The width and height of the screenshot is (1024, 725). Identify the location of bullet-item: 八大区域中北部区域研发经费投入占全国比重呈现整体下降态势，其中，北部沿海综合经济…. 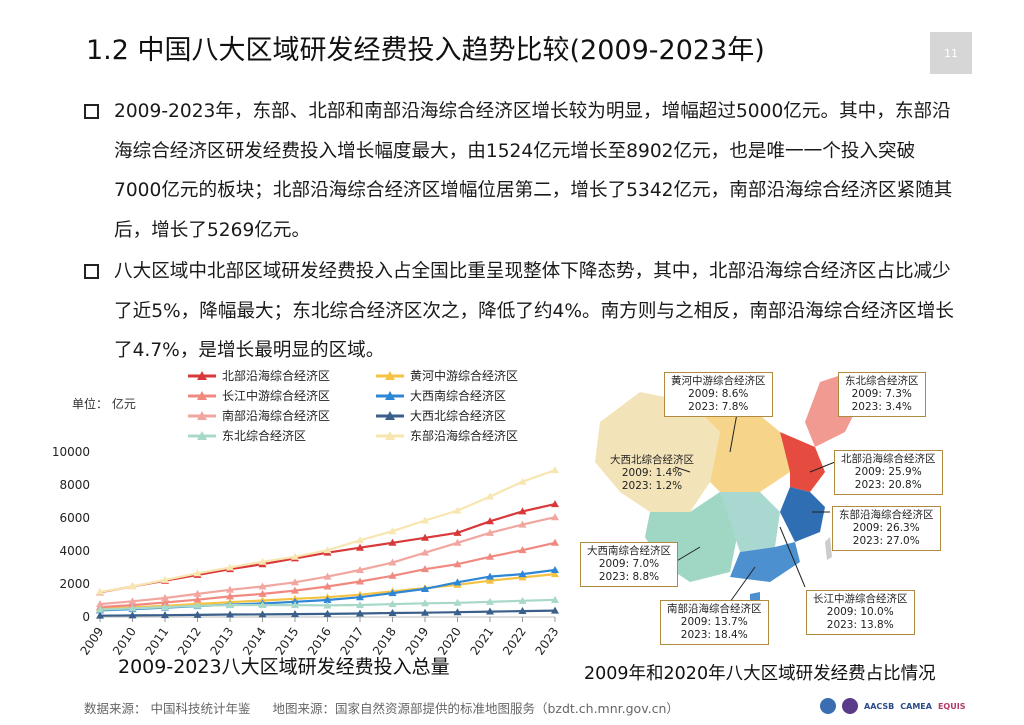
(519, 311).